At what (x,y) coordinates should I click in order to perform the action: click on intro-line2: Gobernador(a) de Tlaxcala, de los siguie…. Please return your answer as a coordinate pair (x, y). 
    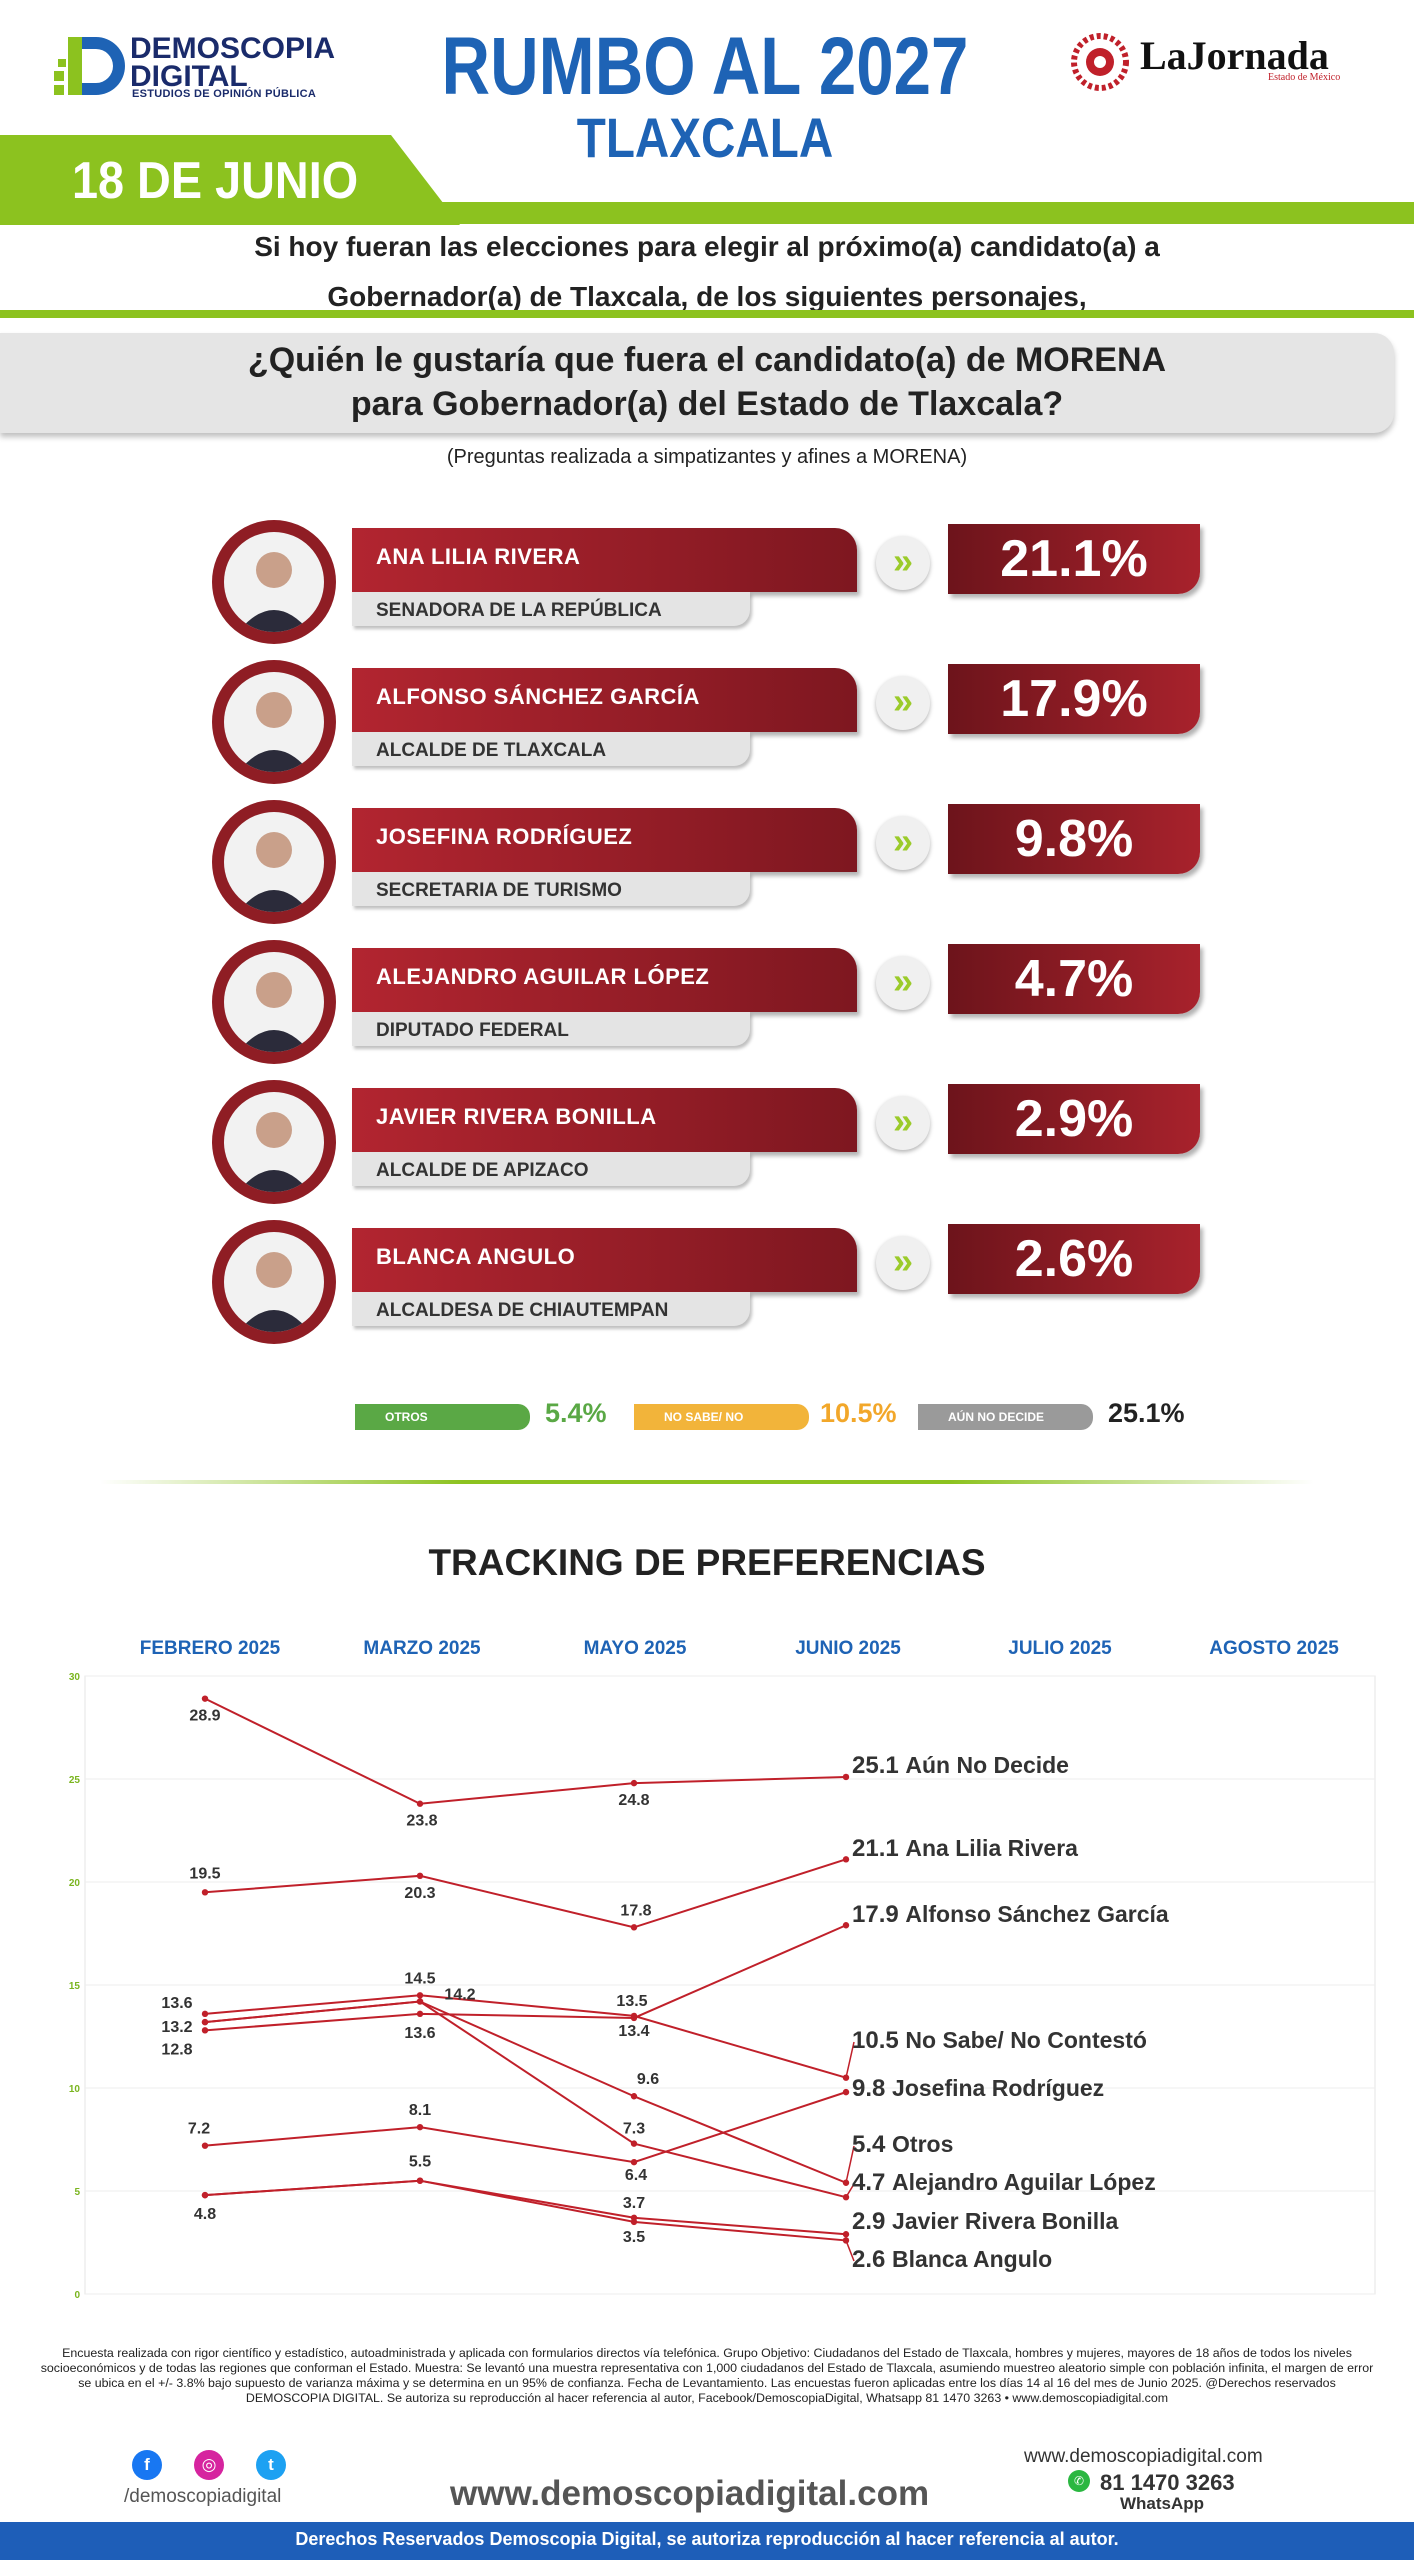
    Looking at the image, I should click on (707, 296).